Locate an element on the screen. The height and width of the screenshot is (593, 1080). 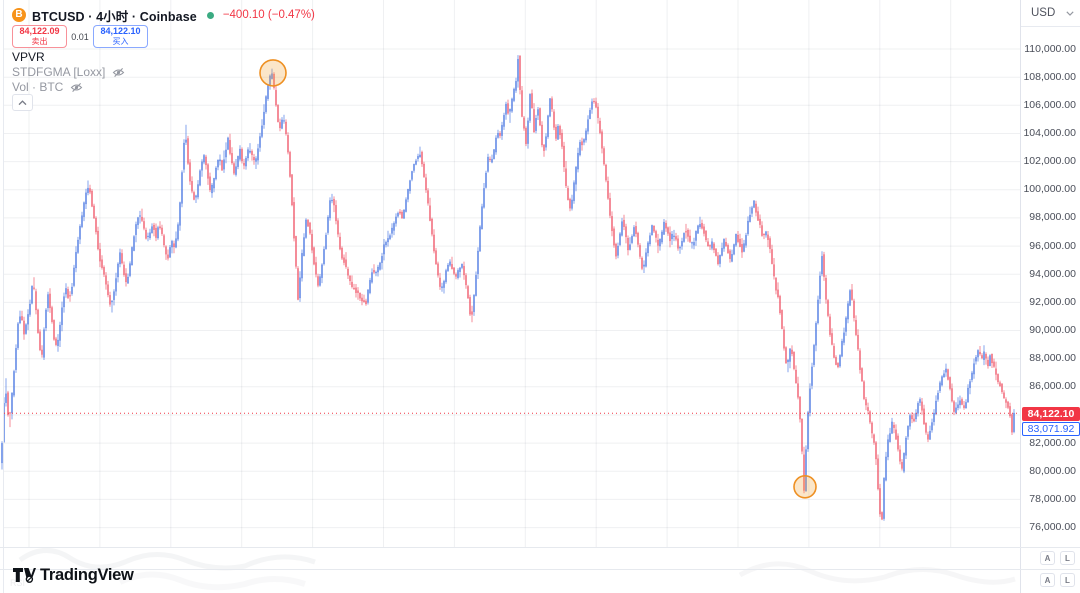
currency-dropdown: USD is located at coordinates (1050, 13).